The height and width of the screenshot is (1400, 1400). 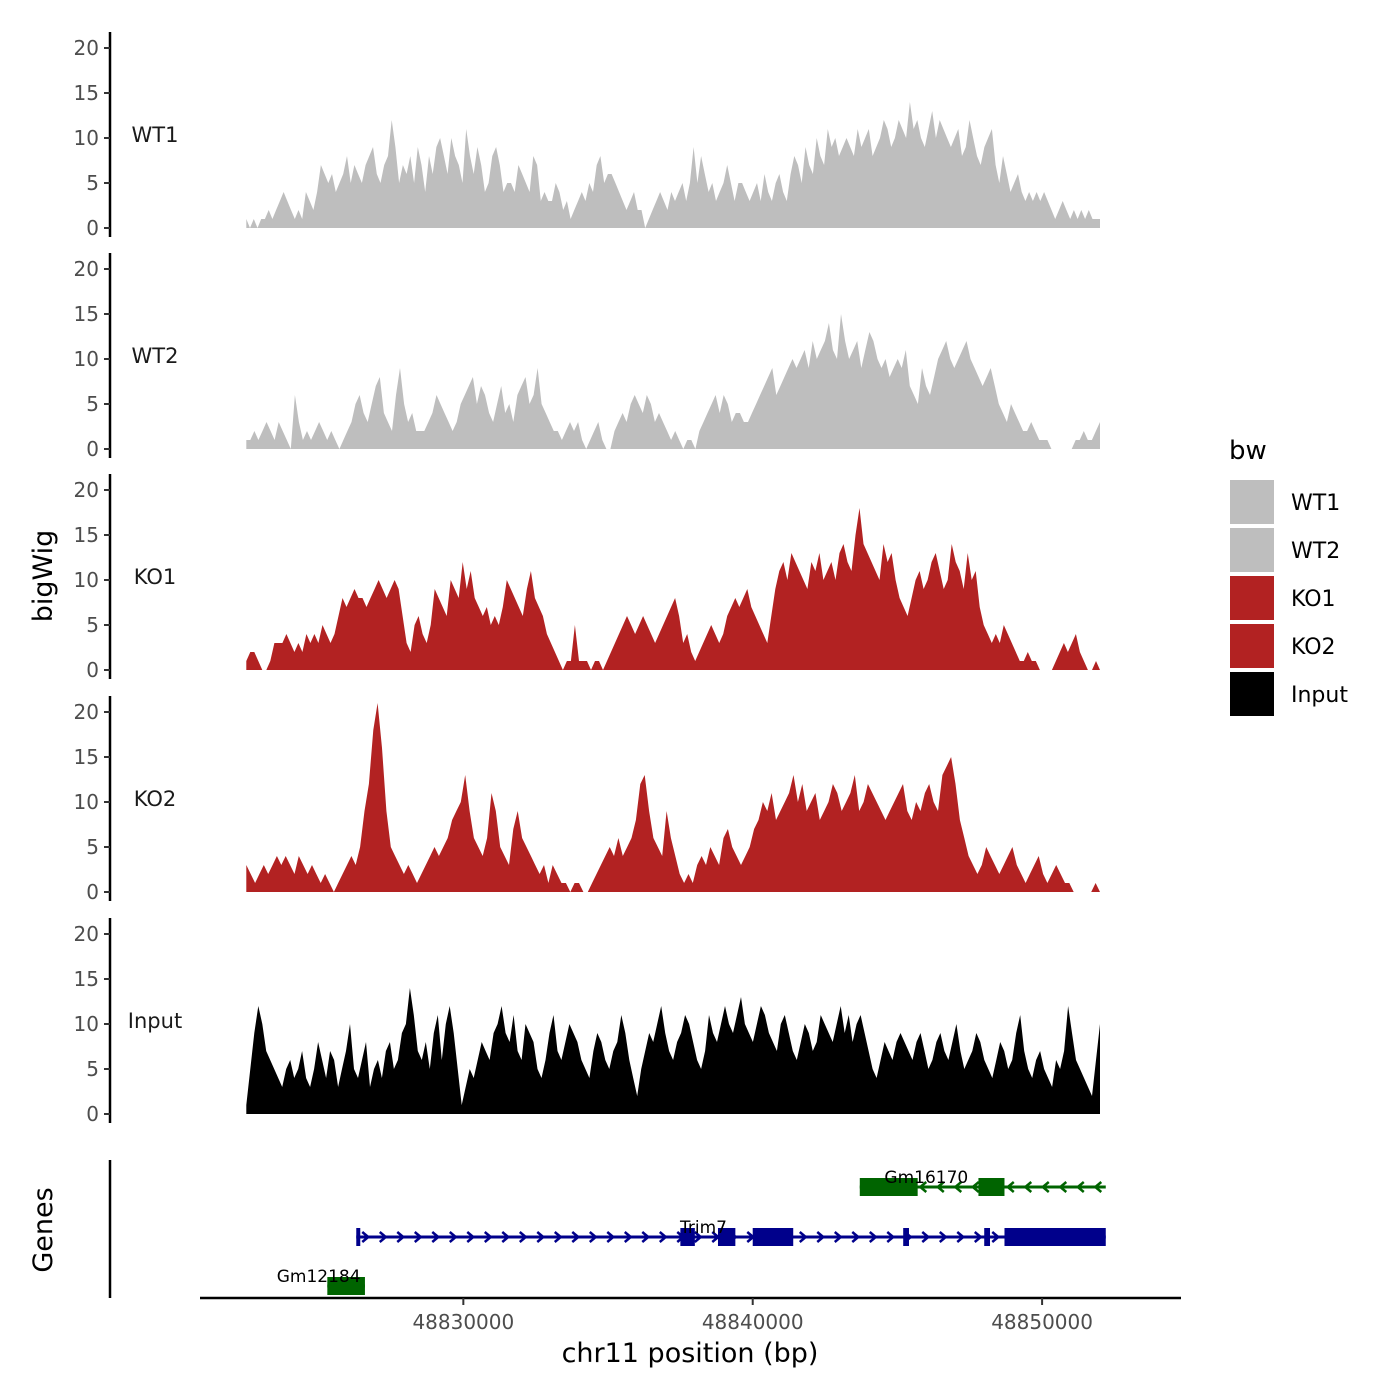 I want to click on x-axis: 48830000 48840000 48850000, so click(x=690, y=1315).